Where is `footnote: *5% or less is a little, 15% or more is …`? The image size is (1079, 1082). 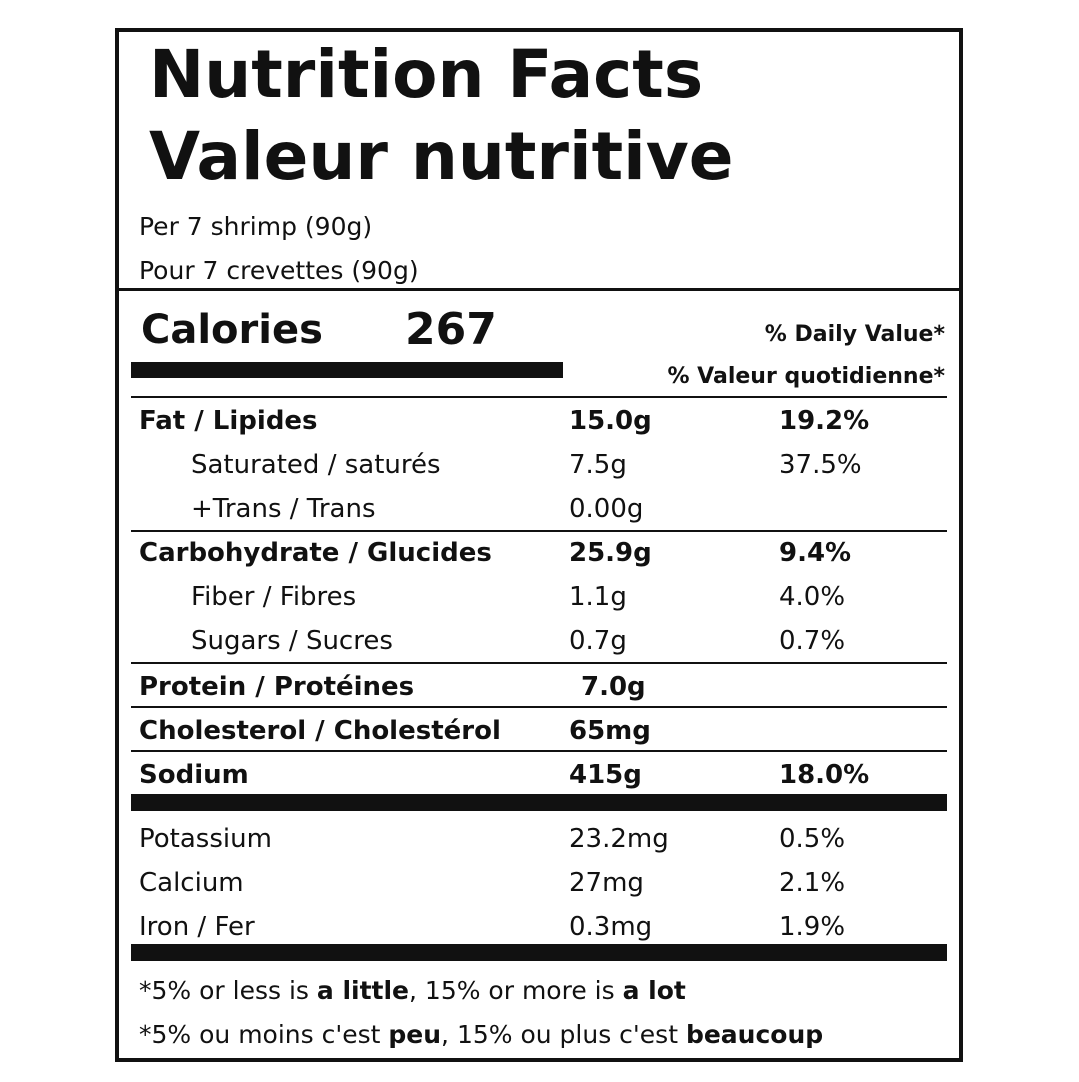
footnote: *5% or less is a little, 15% or more is … is located at coordinates (412, 990).